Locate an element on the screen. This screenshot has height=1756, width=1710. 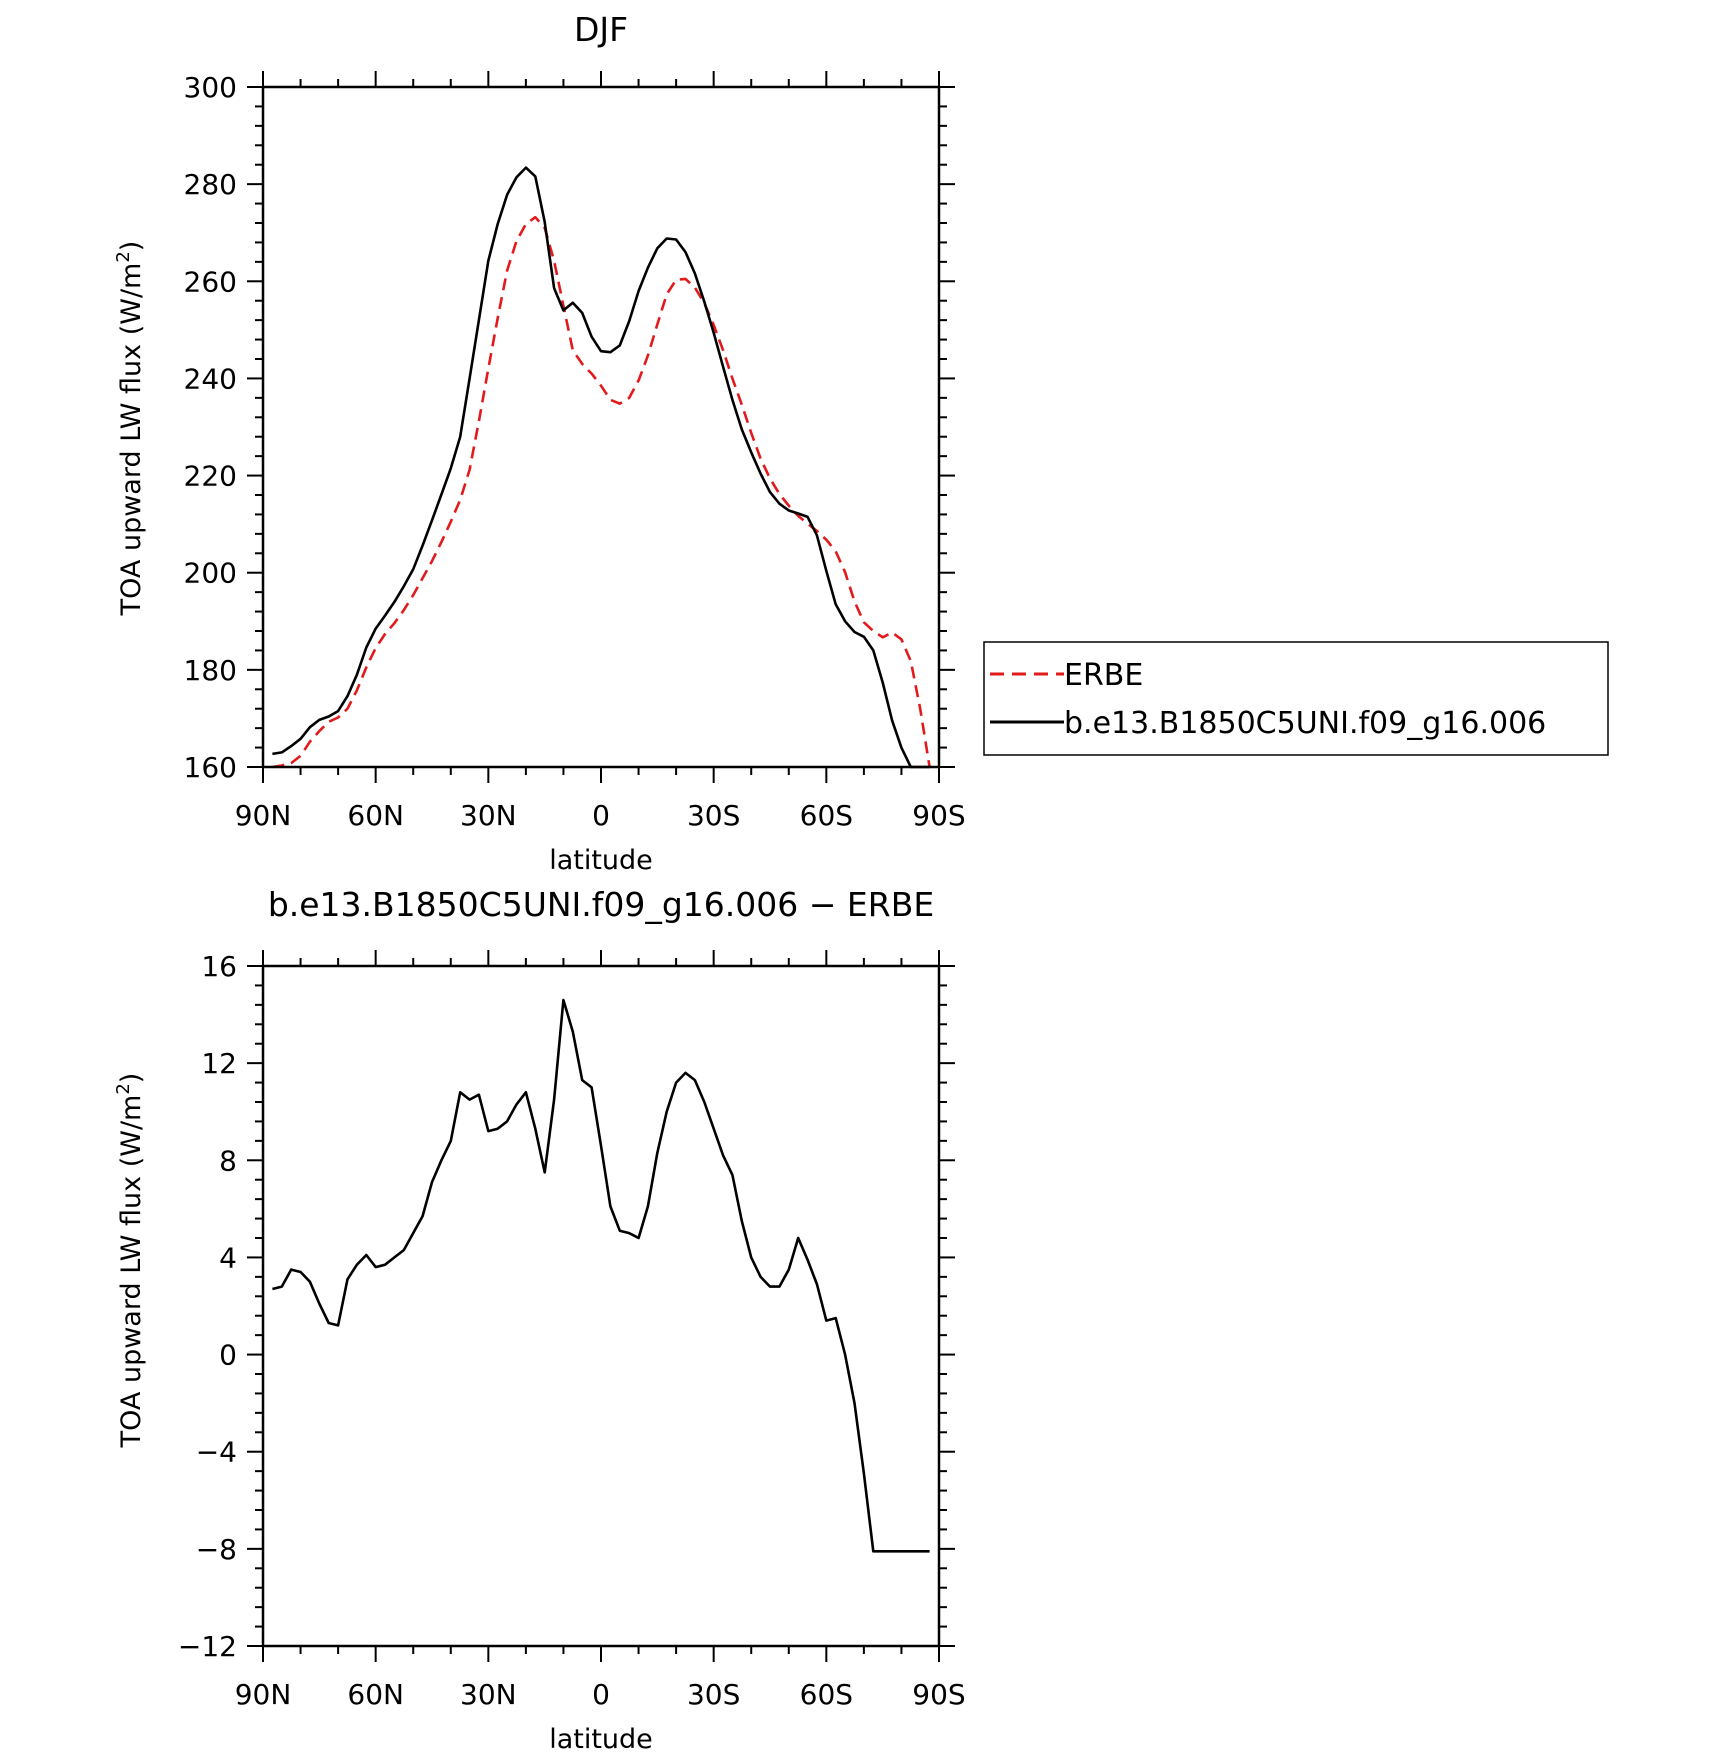
y-tick-label: 8 is located at coordinates (228, 1160).